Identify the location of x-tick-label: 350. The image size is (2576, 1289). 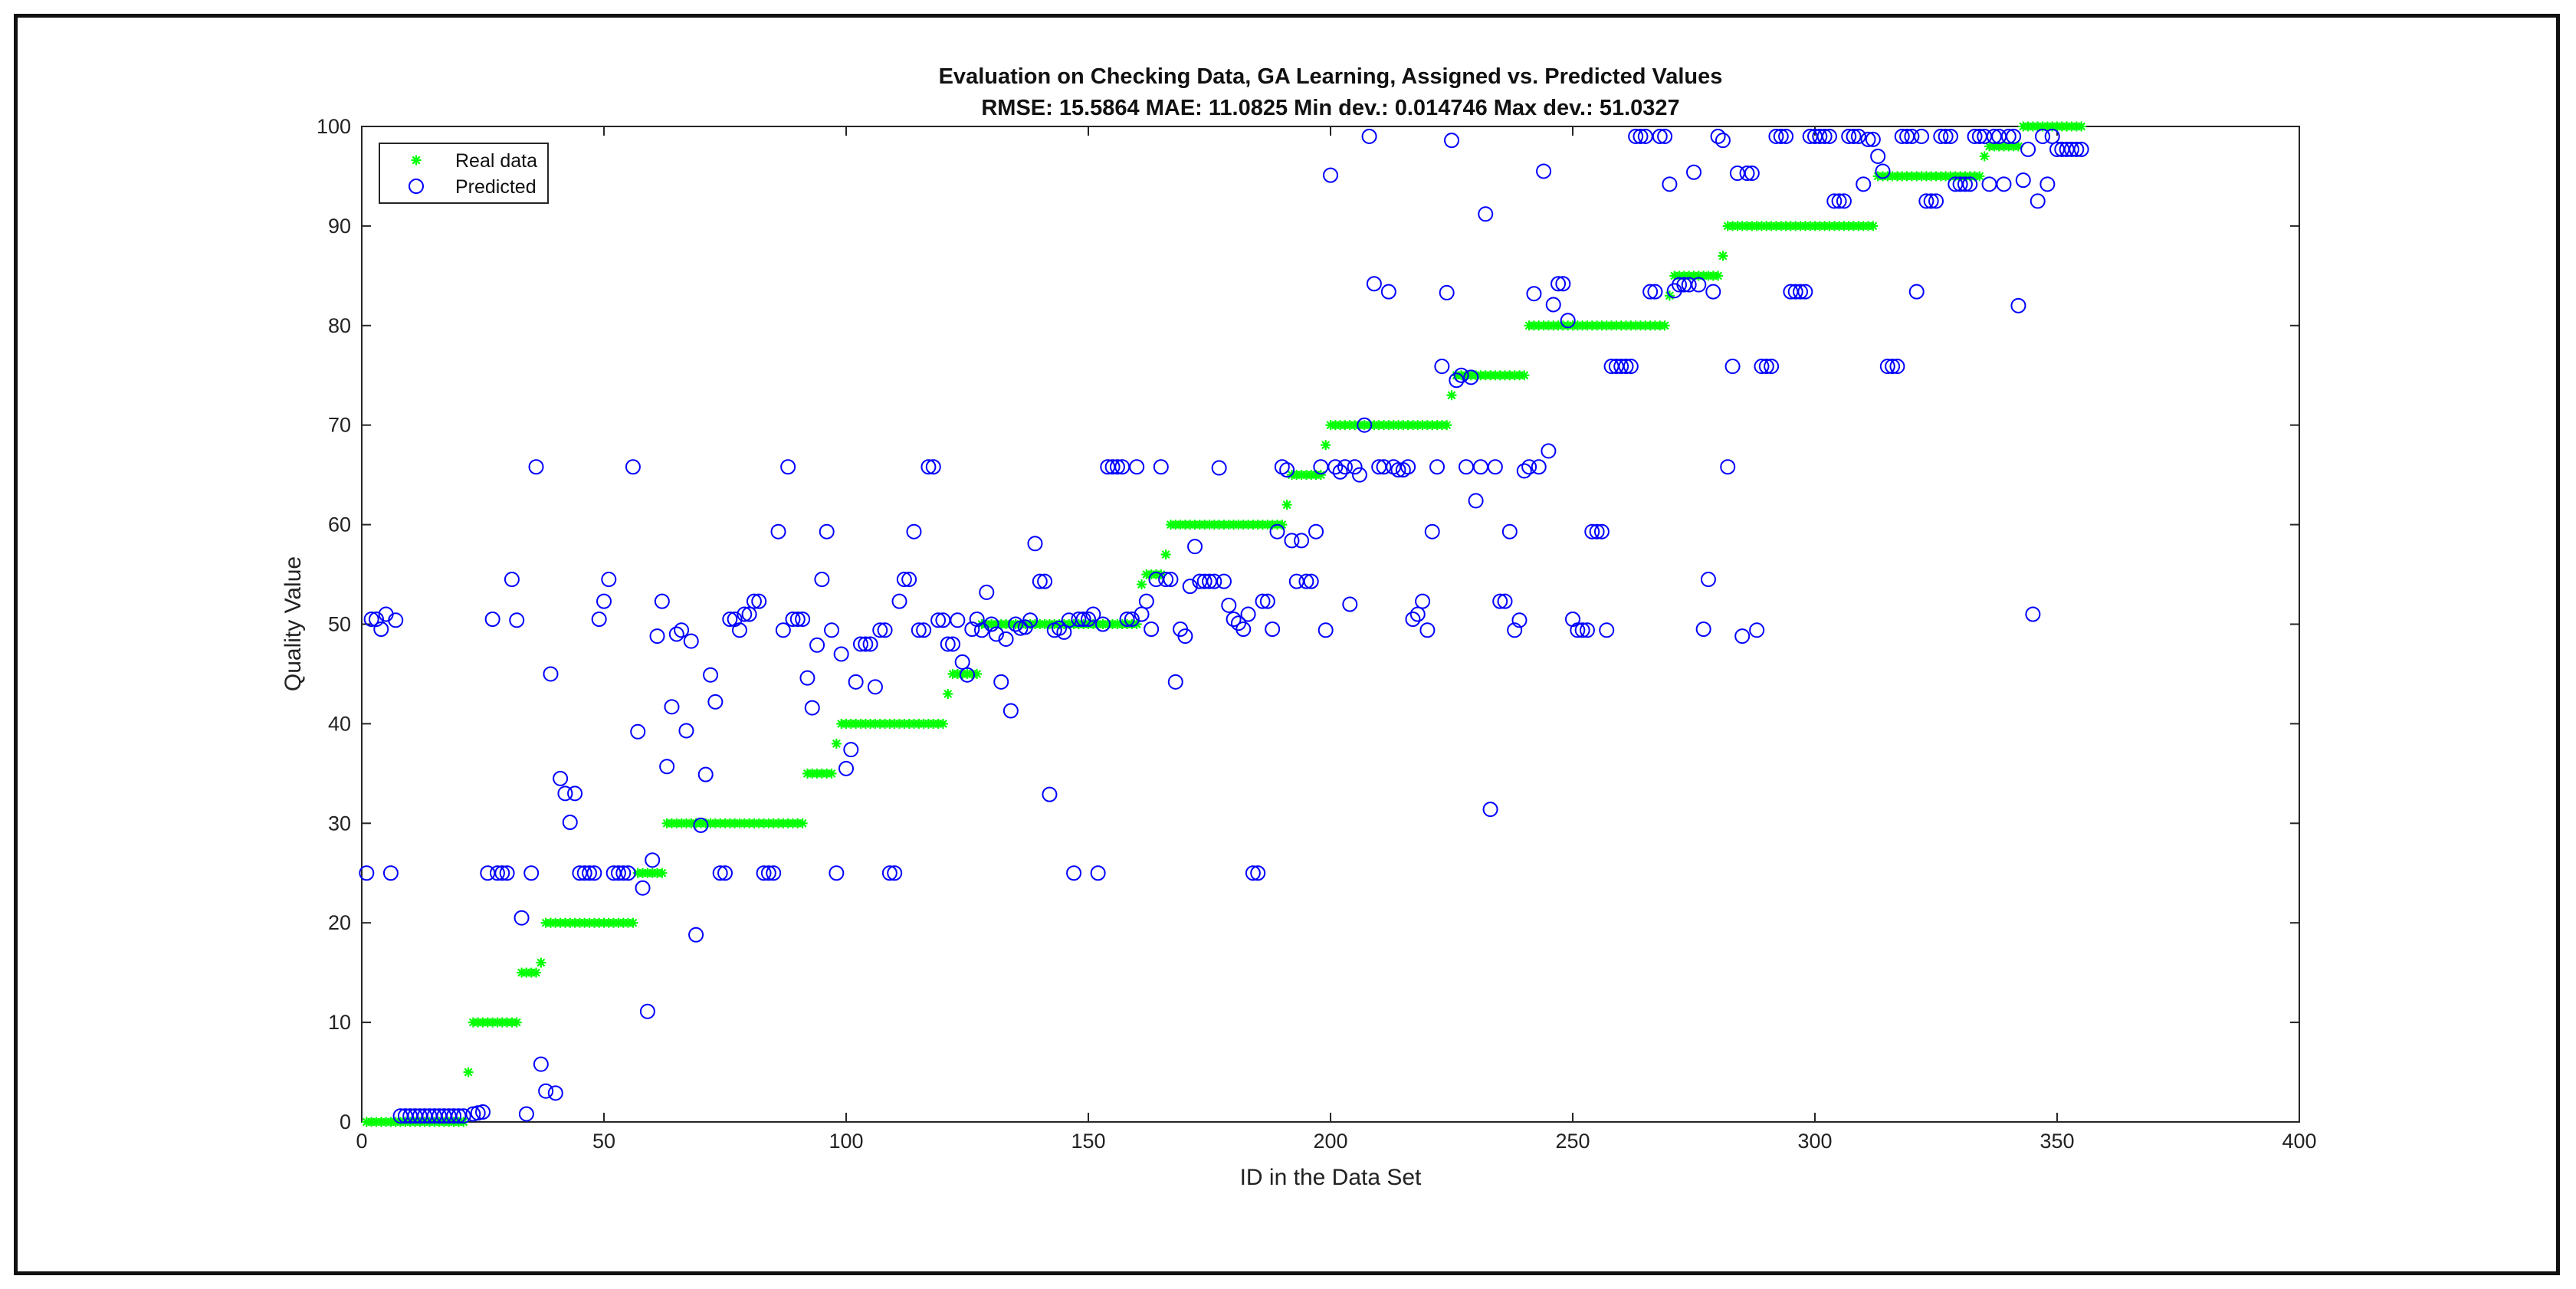
(2056, 1141).